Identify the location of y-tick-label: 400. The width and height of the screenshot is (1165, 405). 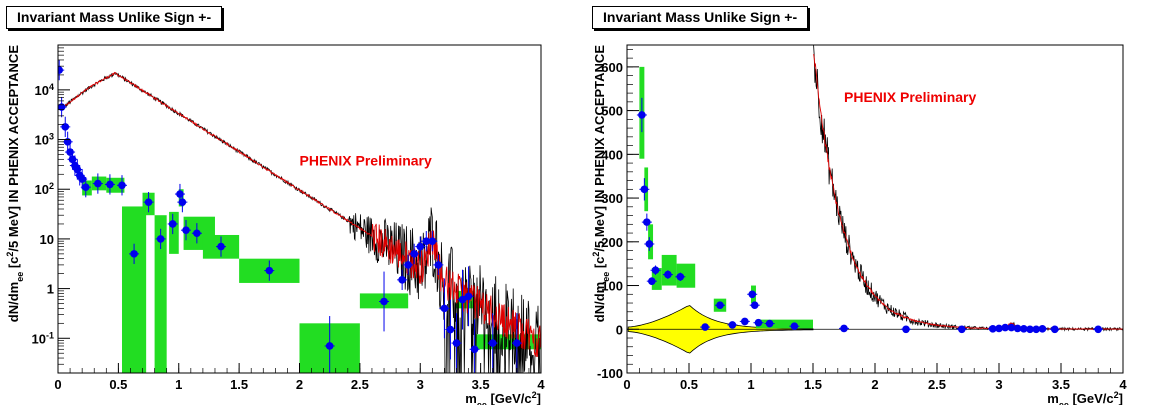
(612, 154).